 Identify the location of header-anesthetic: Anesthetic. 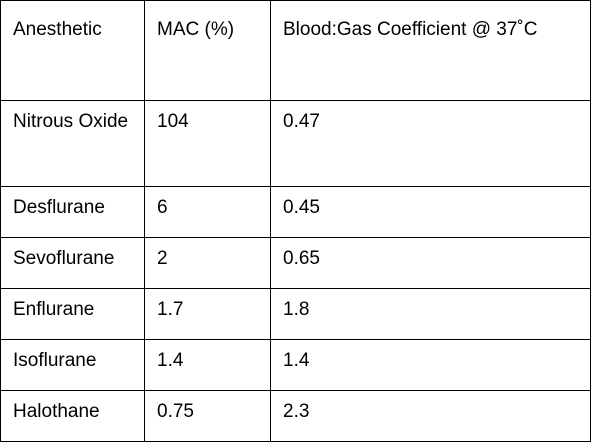
(72, 50).